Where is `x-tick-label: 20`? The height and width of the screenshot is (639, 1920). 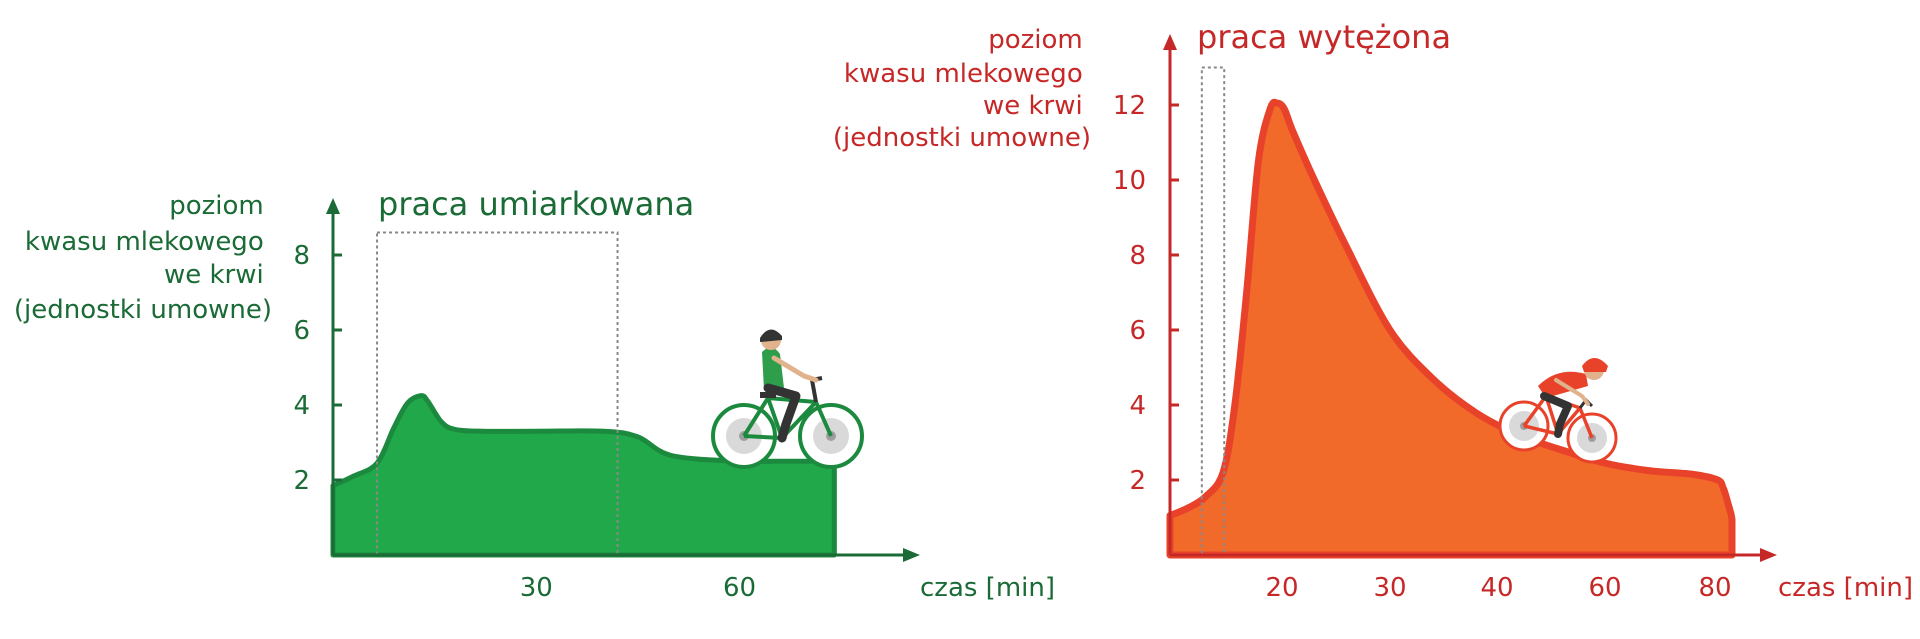 x-tick-label: 20 is located at coordinates (1281, 588).